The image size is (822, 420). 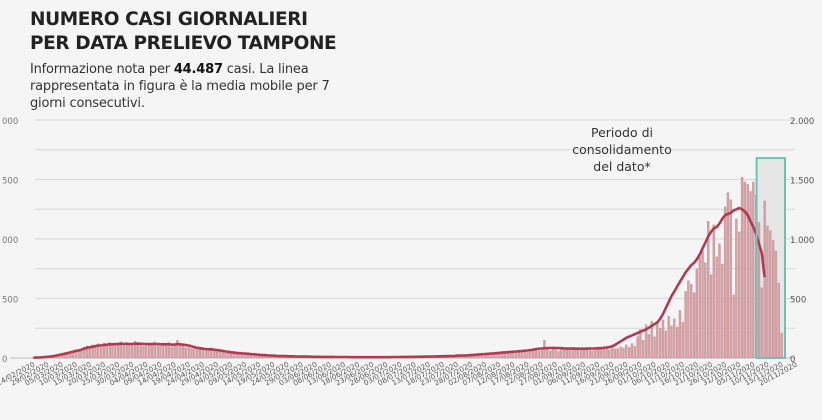 I want to click on annotation-line-1: Periodo di, so click(x=622, y=132).